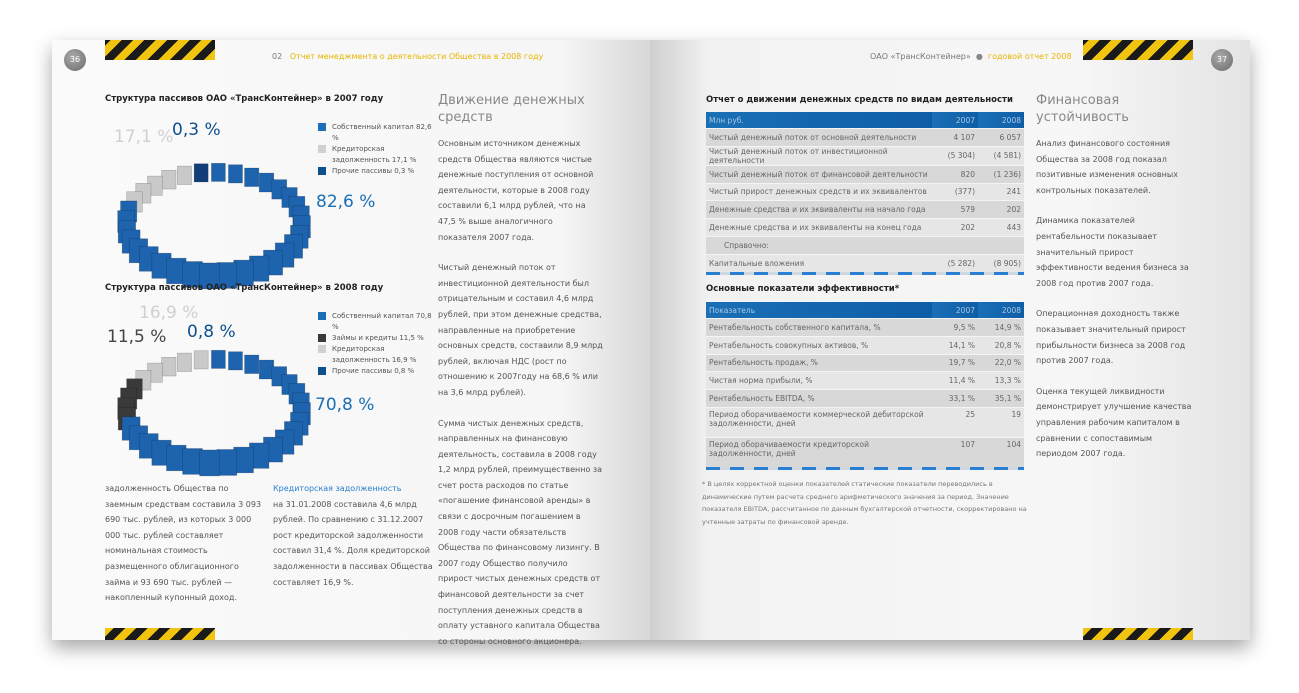 The width and height of the screenshot is (1299, 693). I want to click on legend-item: Займы и кредиты 11,5 %, so click(378, 338).